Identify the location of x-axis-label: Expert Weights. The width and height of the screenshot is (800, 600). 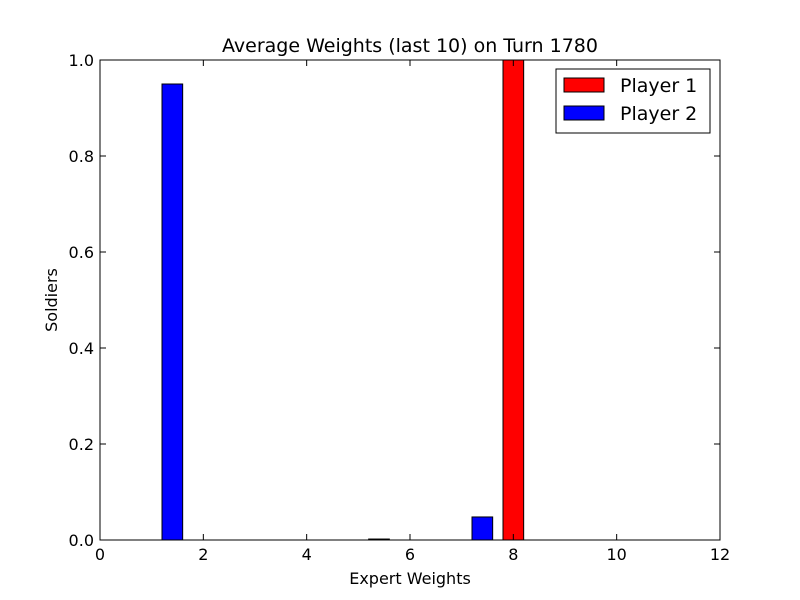
(410, 578).